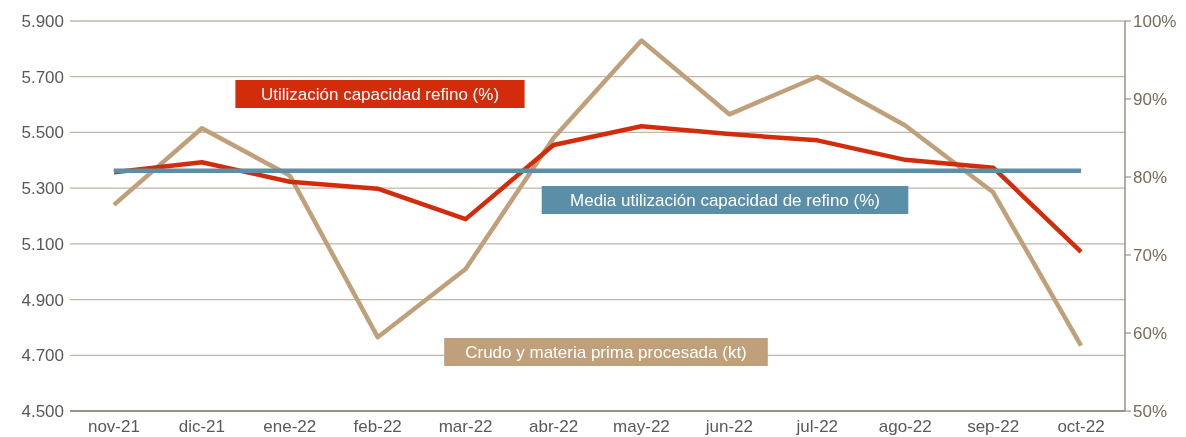 Image resolution: width=1186 pixels, height=437 pixels. What do you see at coordinates (1150, 177) in the screenshot?
I see `y2-tick-label: 80%` at bounding box center [1150, 177].